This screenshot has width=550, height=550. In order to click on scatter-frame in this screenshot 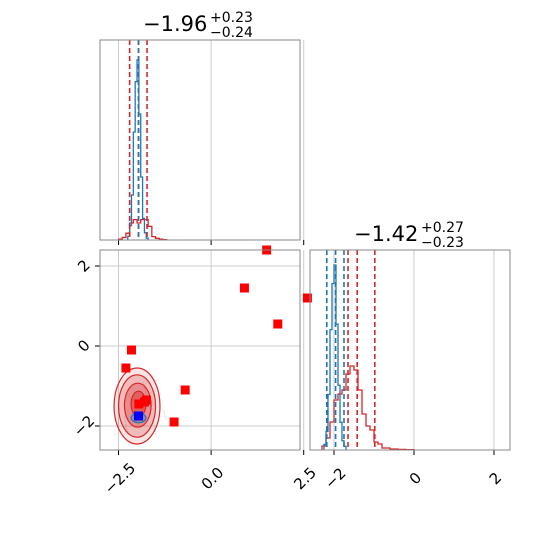, I will do `click(200, 350)`.